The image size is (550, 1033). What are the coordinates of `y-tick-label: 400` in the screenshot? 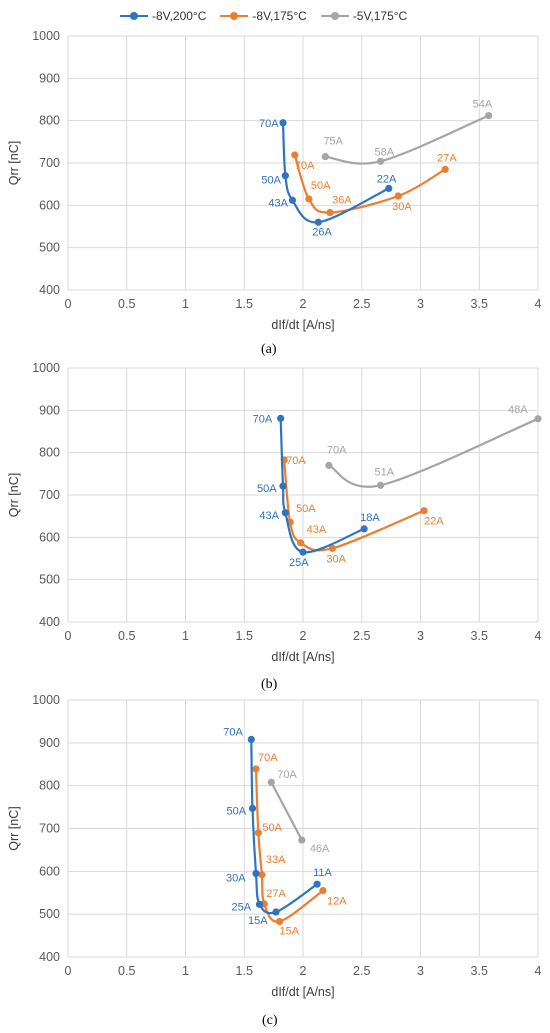 It's located at (49, 622).